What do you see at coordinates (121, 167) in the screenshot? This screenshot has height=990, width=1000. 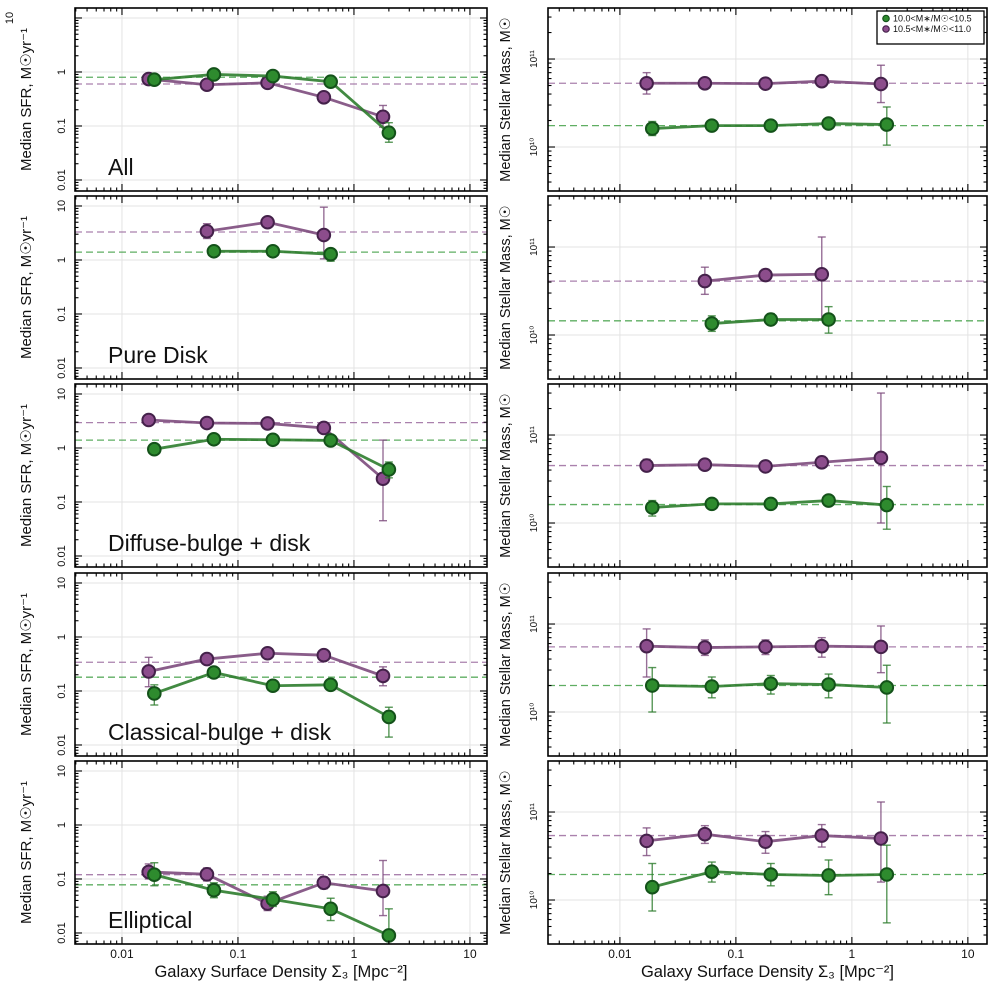 I see `panel-title: All` at bounding box center [121, 167].